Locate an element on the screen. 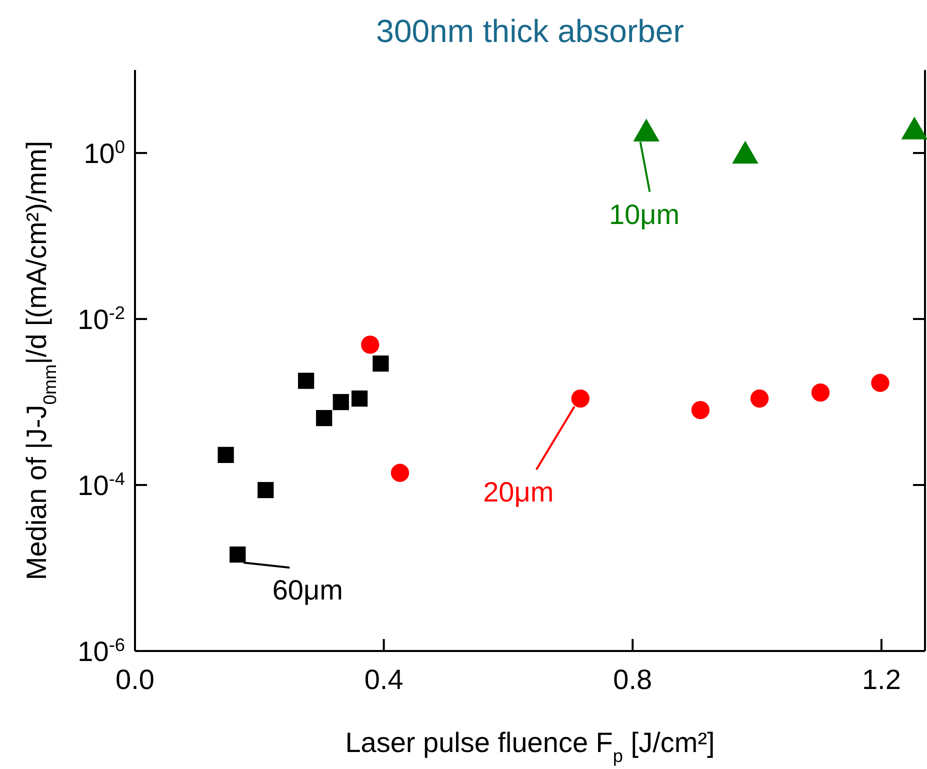  annotation: 20μm is located at coordinates (518, 492).